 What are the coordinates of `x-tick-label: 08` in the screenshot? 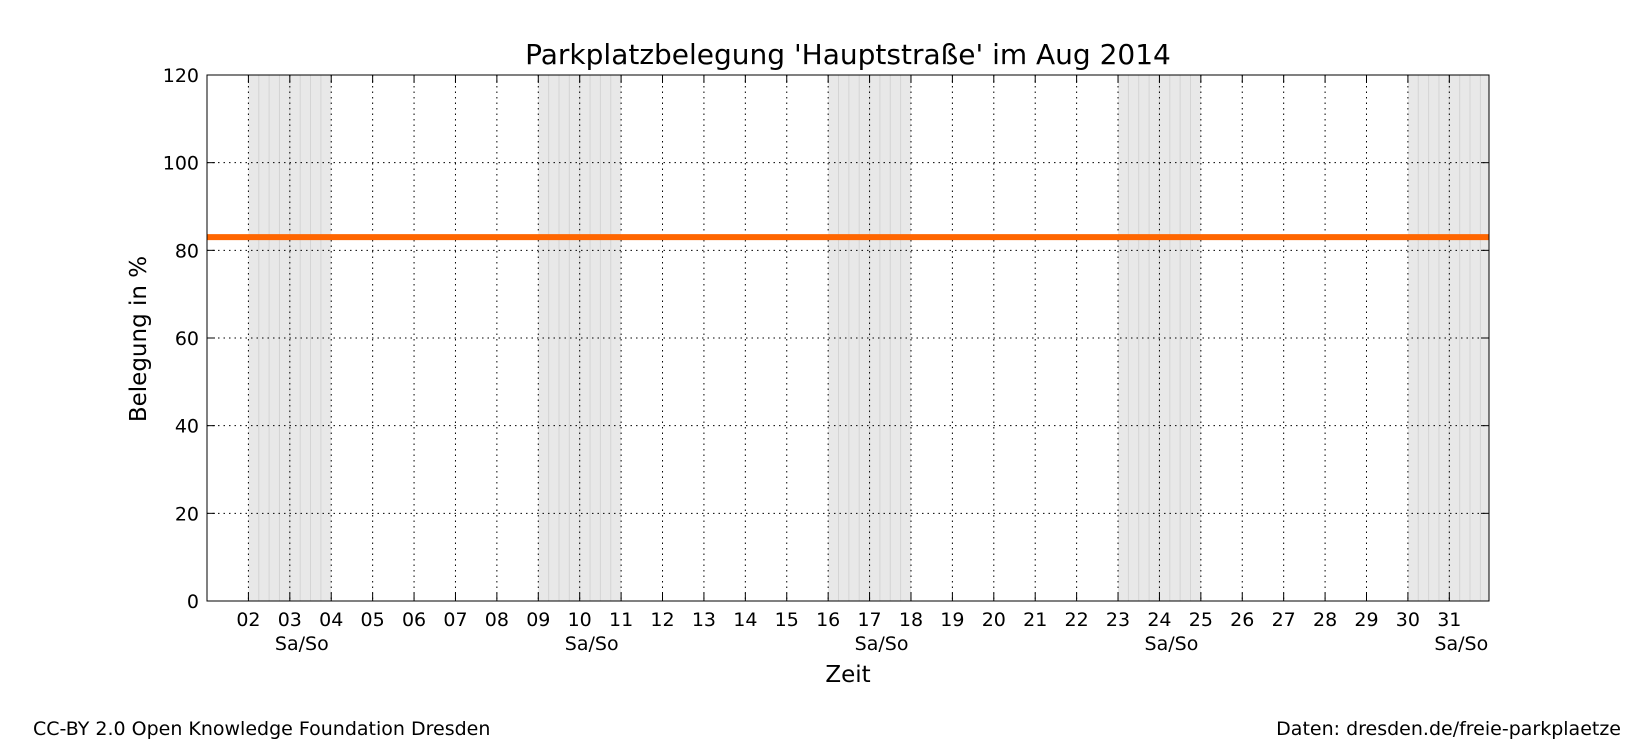 It's located at (497, 620).